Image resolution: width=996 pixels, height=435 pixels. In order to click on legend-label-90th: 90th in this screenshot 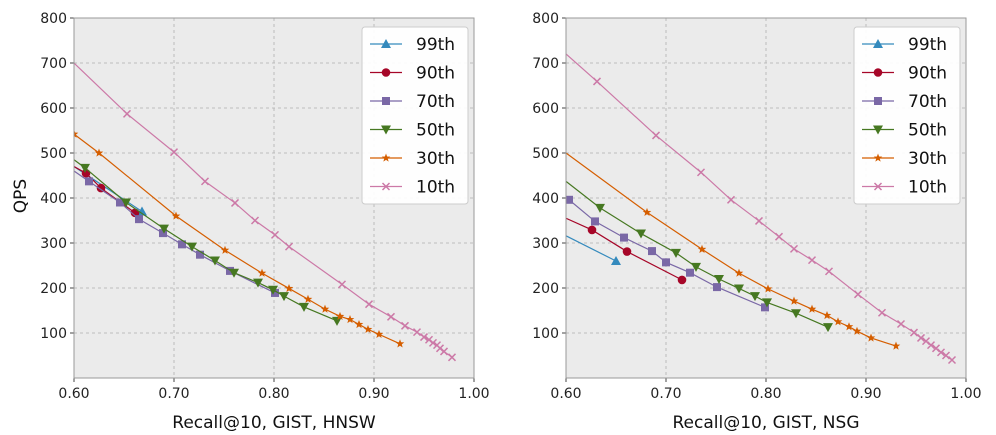, I will do `click(927, 74)`.